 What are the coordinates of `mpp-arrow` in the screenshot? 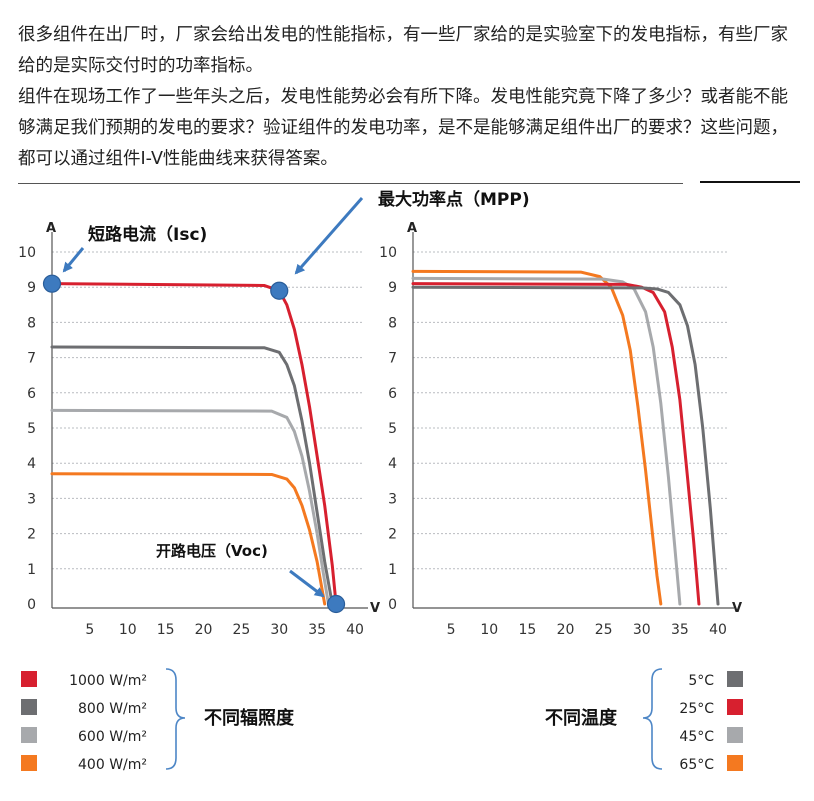 It's located at (329, 236).